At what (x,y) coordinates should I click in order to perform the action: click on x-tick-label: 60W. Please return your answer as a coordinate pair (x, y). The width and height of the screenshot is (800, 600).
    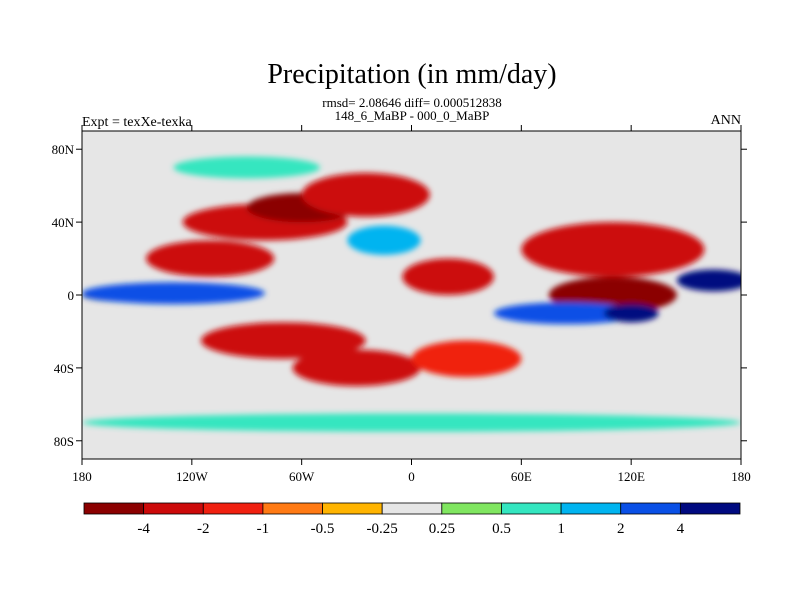
    Looking at the image, I should click on (302, 476).